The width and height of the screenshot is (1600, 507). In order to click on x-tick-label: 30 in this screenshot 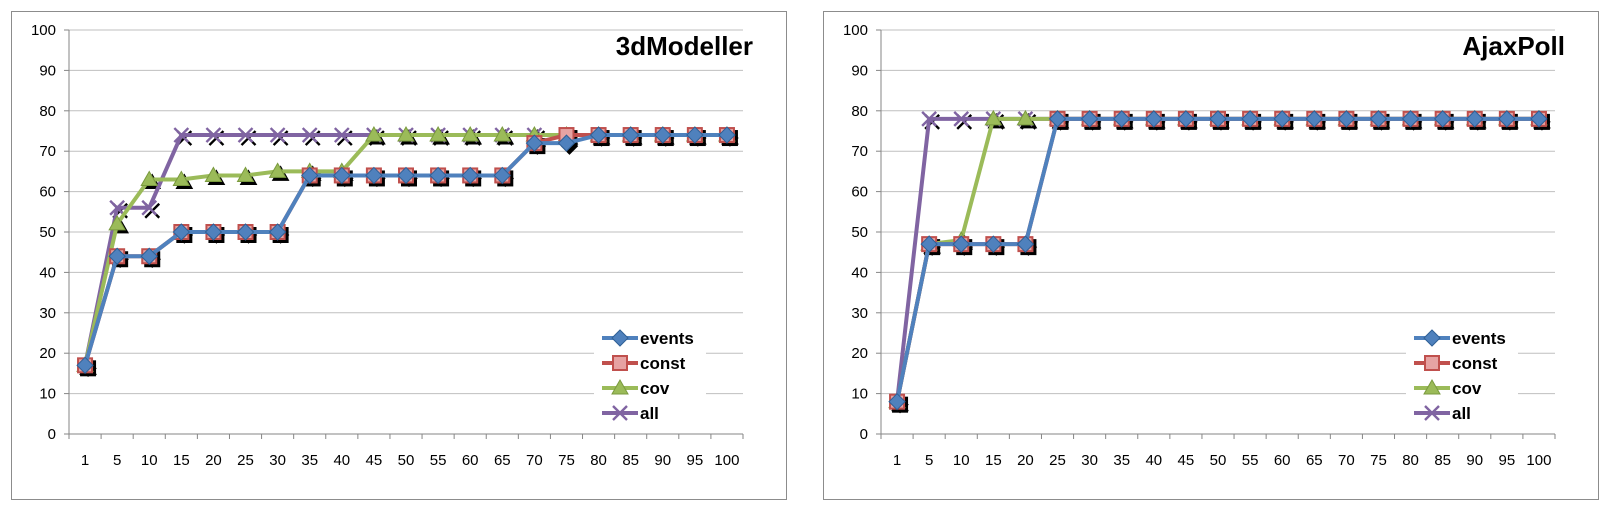, I will do `click(277, 460)`.